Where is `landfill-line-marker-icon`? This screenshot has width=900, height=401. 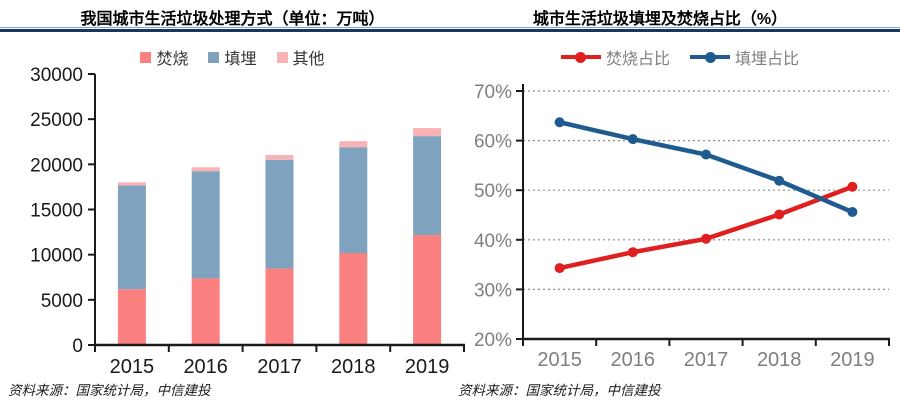 landfill-line-marker-icon is located at coordinates (710, 57).